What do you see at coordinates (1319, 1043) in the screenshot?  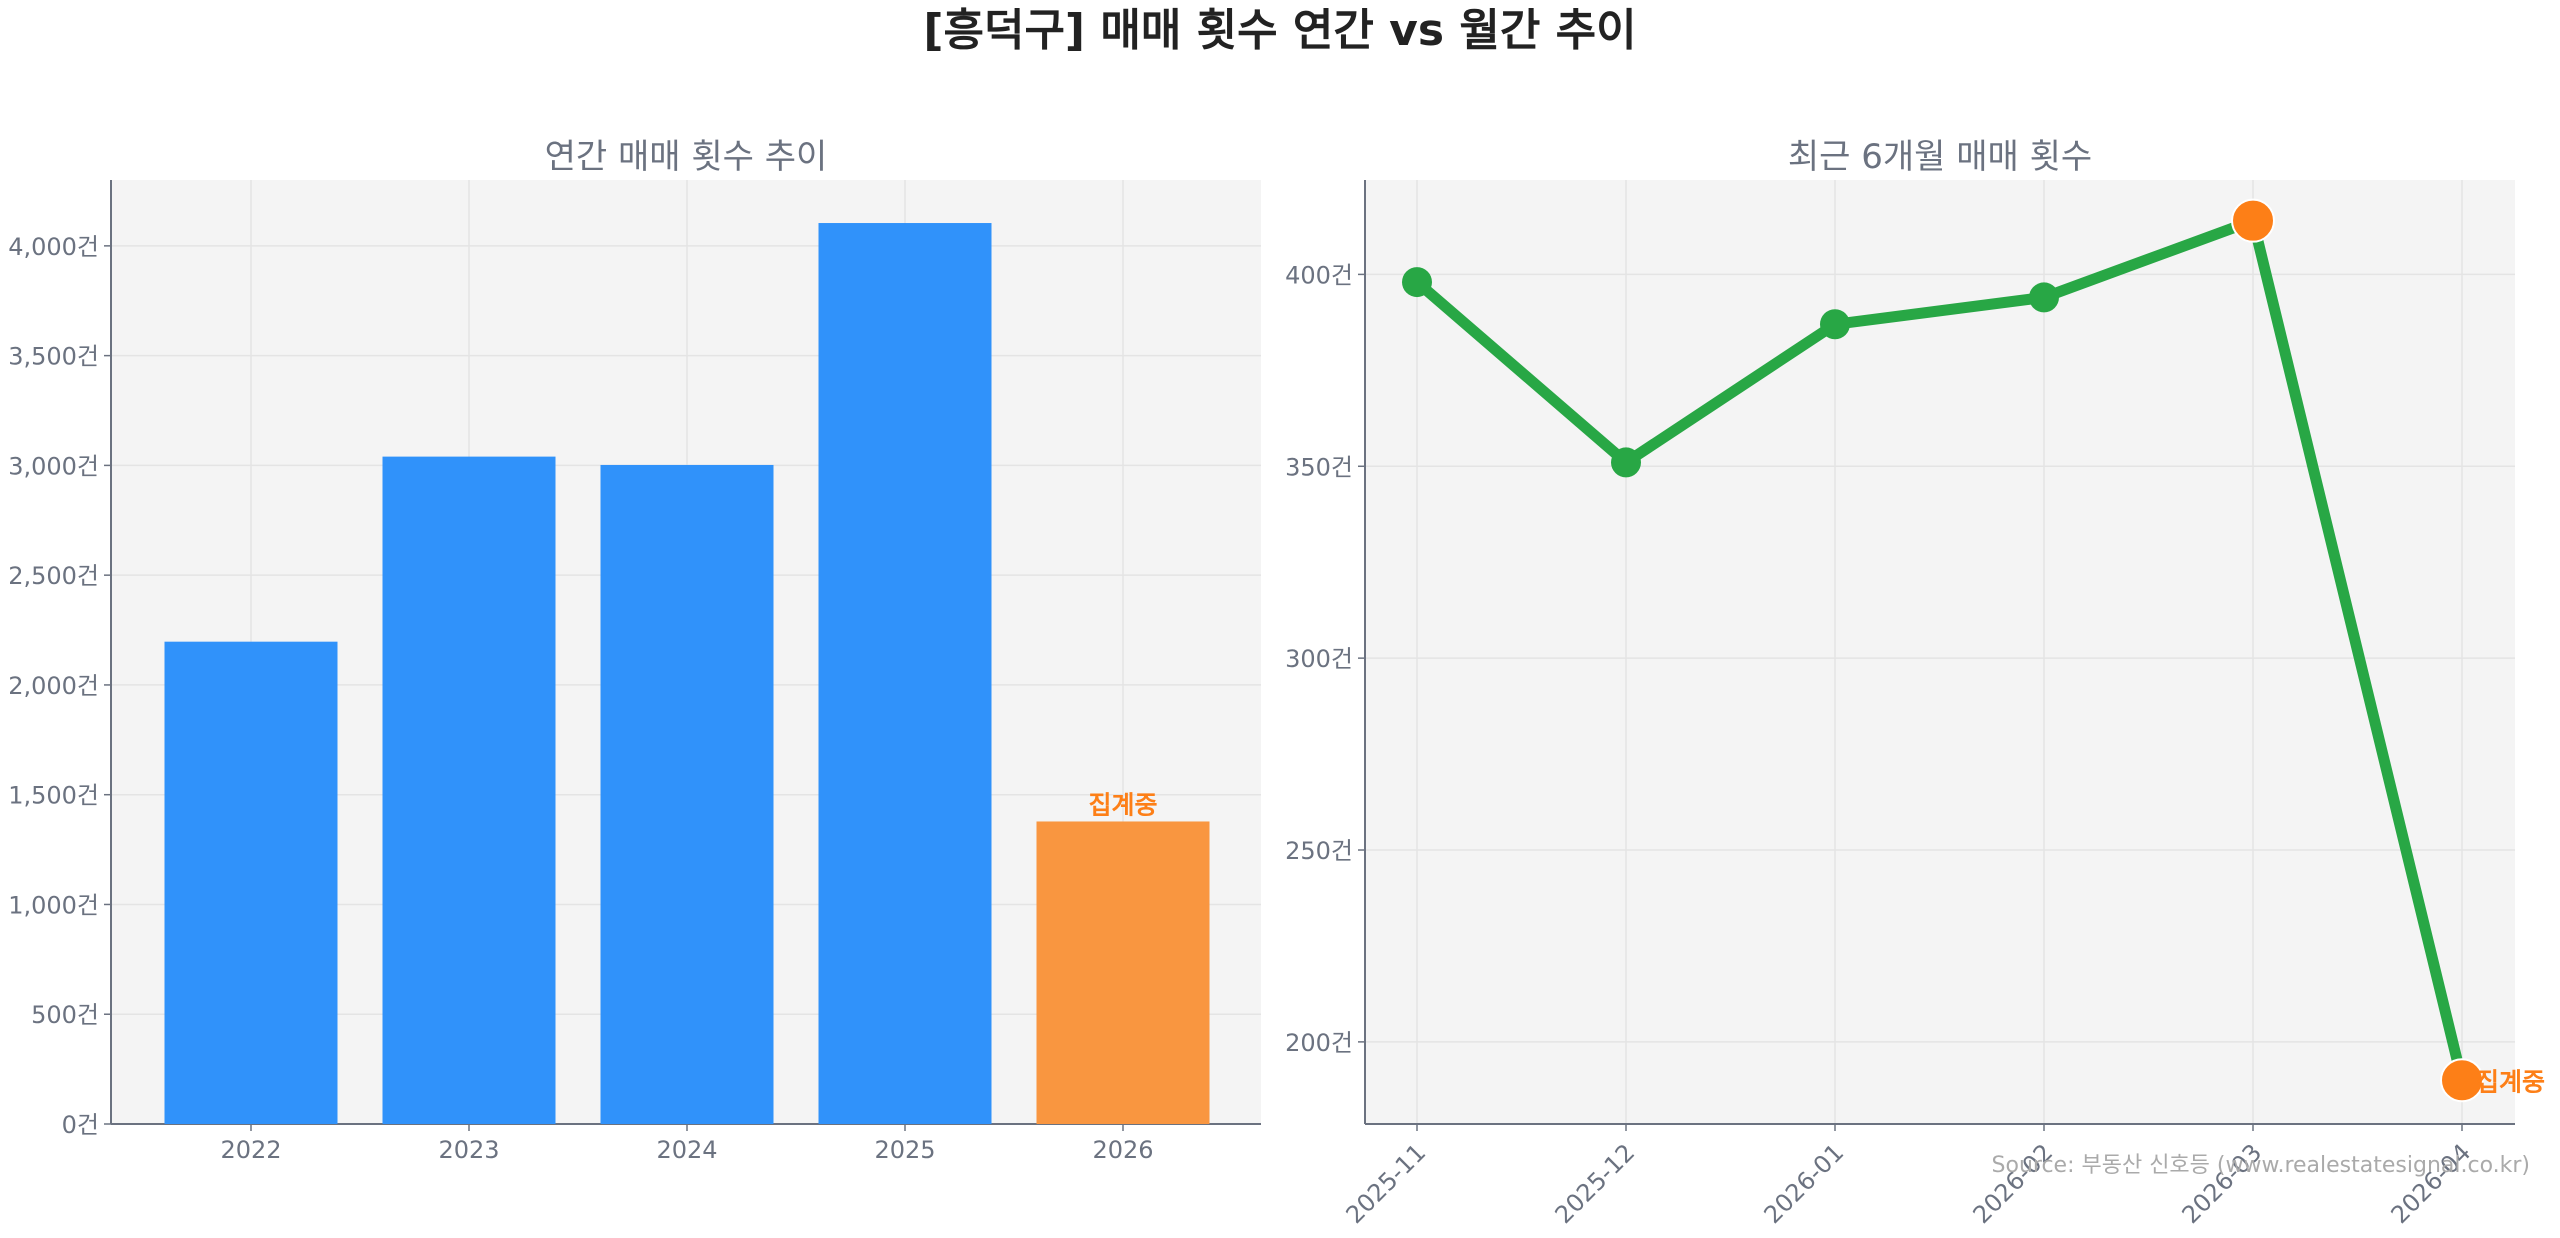 I see `y-tick-label: 200건` at bounding box center [1319, 1043].